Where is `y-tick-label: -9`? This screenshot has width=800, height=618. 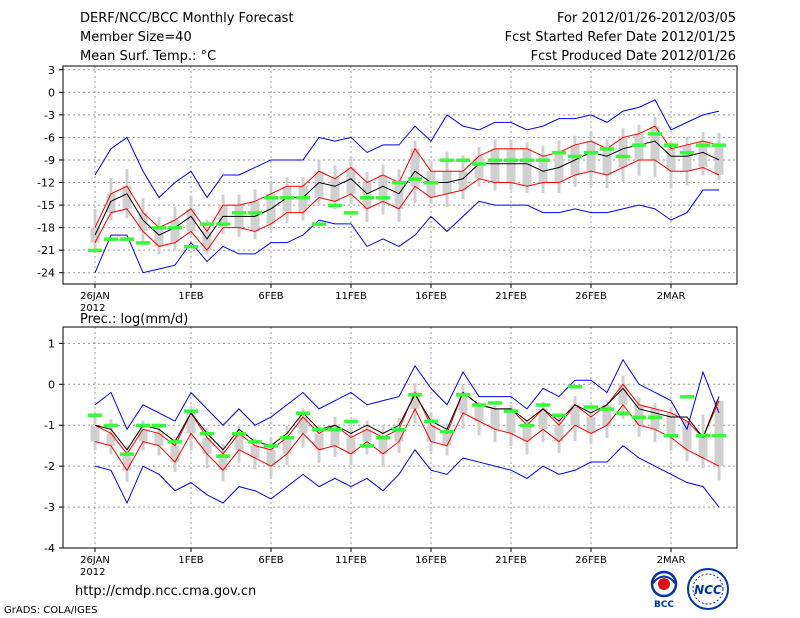 y-tick-label: -9 is located at coordinates (49, 160).